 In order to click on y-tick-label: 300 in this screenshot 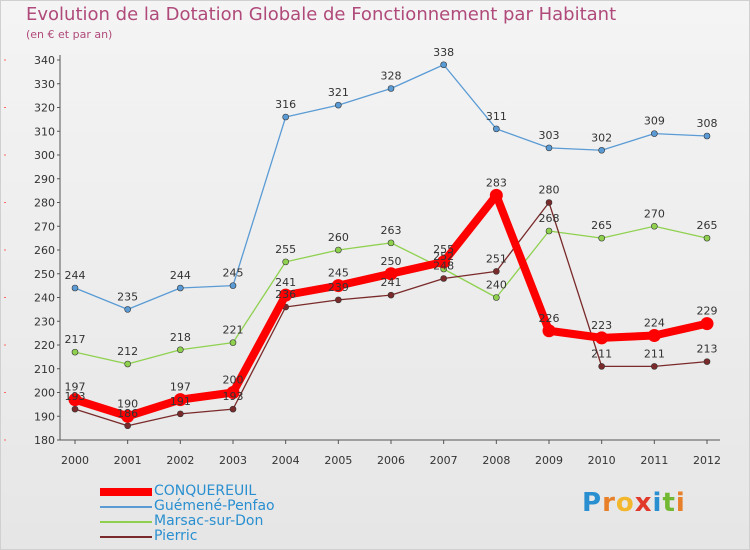, I will do `click(44, 155)`.